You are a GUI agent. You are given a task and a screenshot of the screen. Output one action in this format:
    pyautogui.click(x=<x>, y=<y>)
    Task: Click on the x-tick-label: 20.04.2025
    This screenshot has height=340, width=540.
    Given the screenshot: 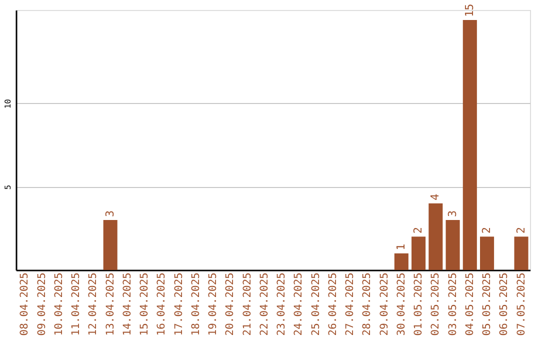 What is the action you would take?
    pyautogui.click(x=230, y=304)
    